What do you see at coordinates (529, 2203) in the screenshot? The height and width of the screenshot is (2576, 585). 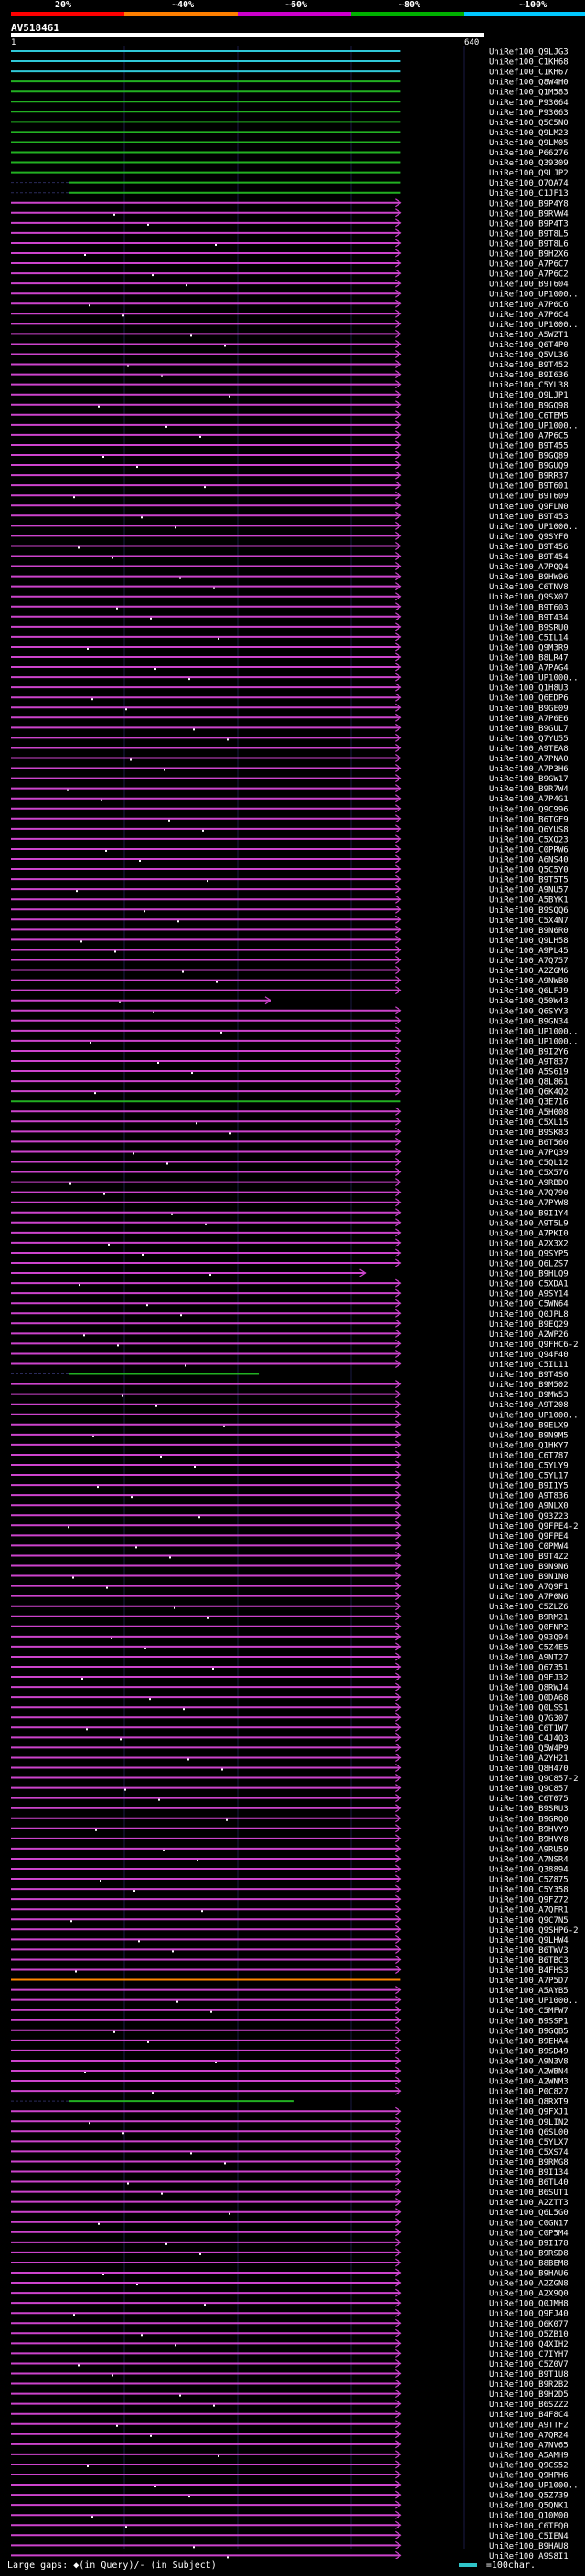 I see `hit-label: UniRef100_A2ZTT3` at bounding box center [529, 2203].